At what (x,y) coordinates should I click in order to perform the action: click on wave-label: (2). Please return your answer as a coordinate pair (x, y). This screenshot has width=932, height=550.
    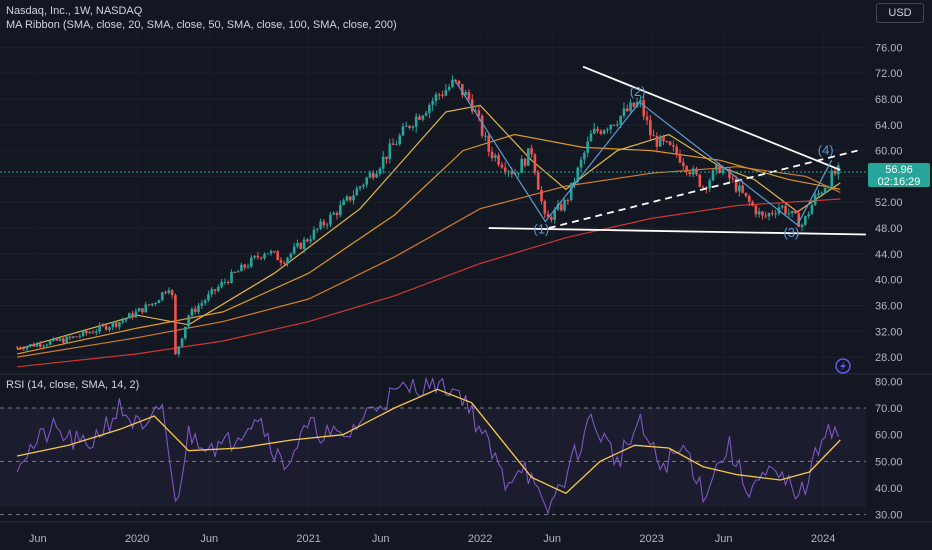
    Looking at the image, I should click on (638, 91).